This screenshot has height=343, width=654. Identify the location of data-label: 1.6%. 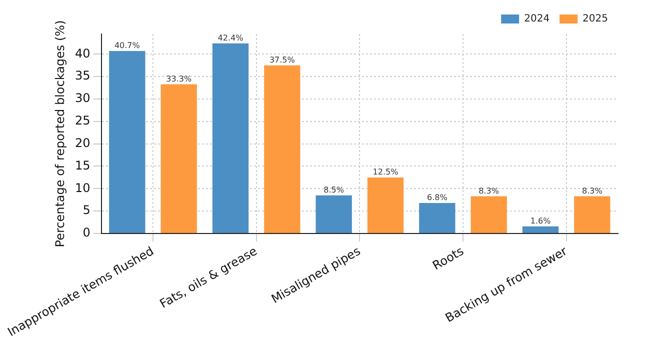
(541, 221).